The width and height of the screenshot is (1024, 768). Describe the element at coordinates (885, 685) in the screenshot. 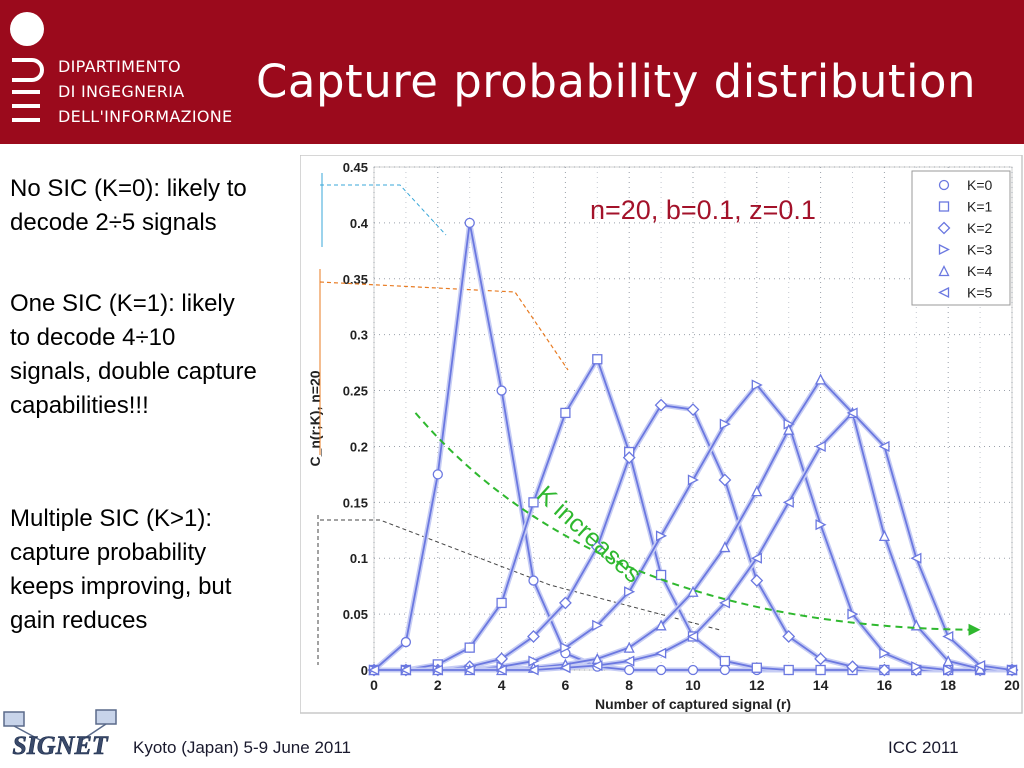

I see `x-tick-label: 16` at that location.